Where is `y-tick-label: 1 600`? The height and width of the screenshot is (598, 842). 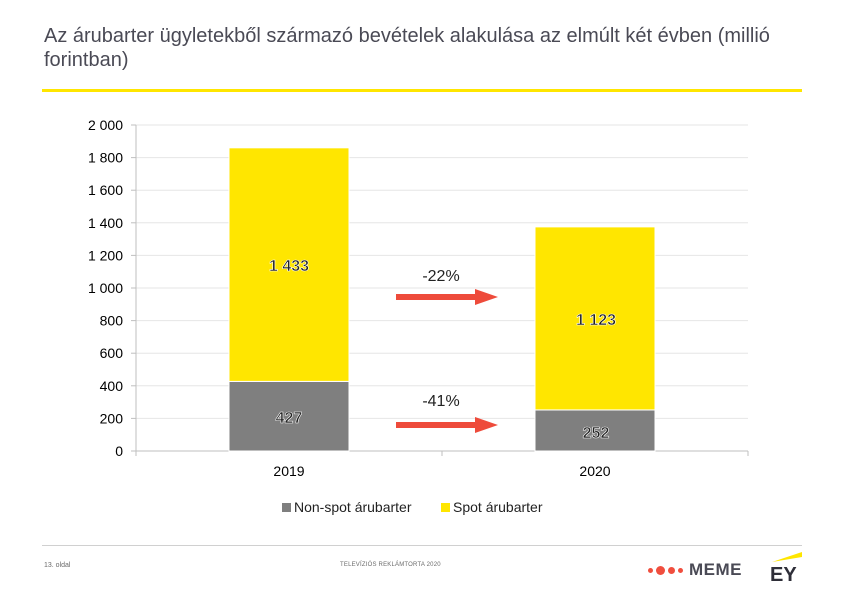
y-tick-label: 1 600 is located at coordinates (105, 190).